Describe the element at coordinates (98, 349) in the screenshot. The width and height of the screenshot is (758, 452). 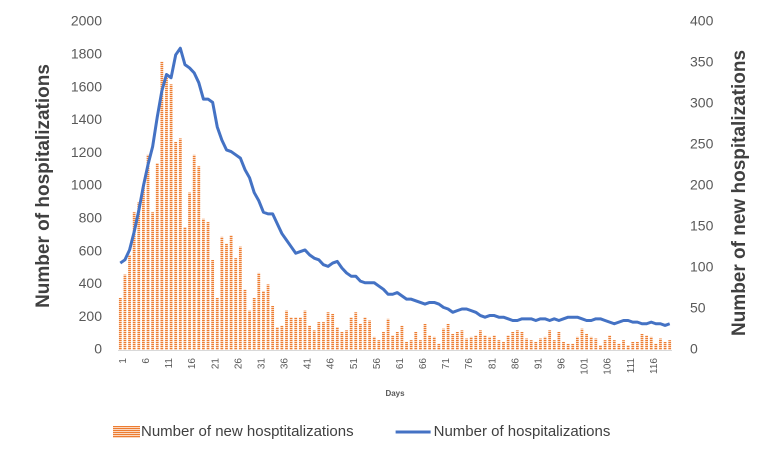
I see `y-tick-label: 0` at that location.